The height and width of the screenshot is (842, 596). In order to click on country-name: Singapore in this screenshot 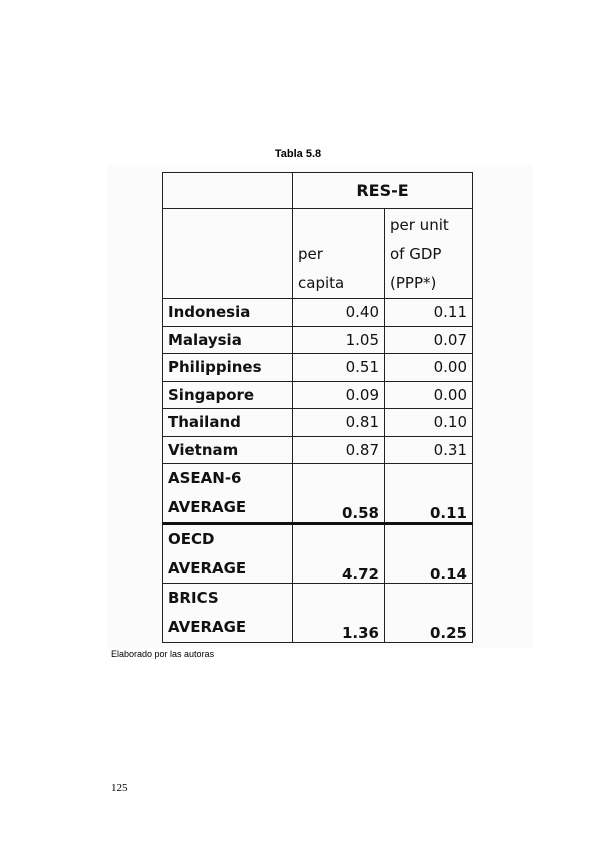, I will do `click(227, 394)`.